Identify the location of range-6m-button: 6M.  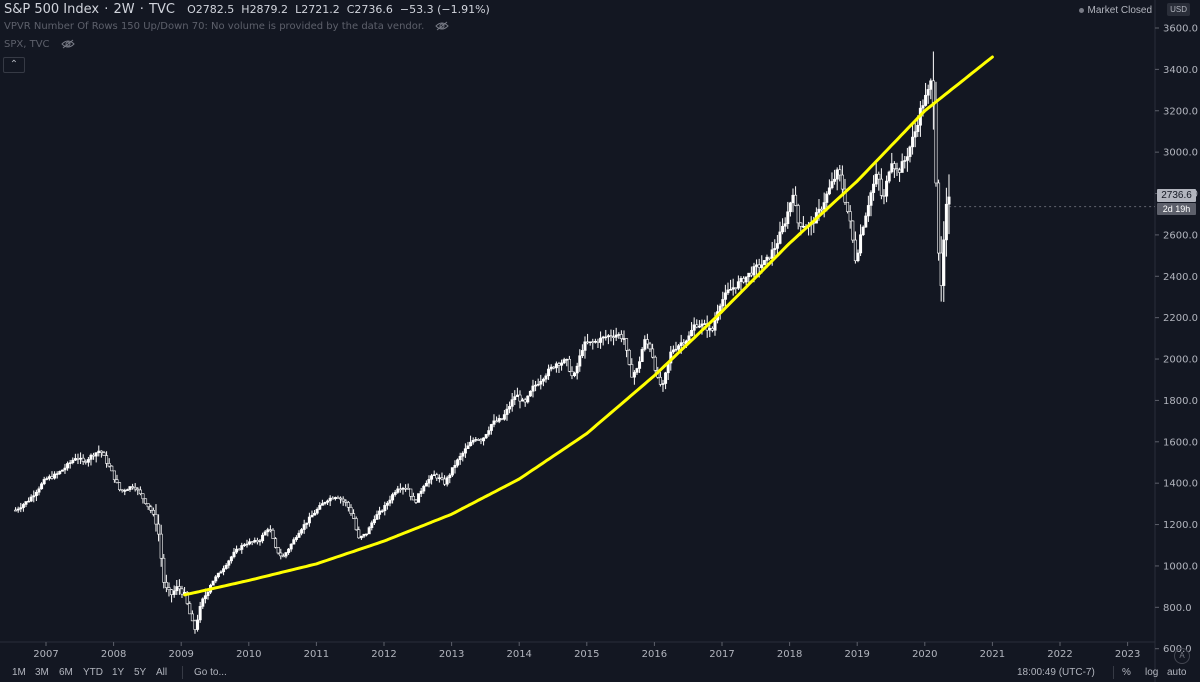
(66, 672).